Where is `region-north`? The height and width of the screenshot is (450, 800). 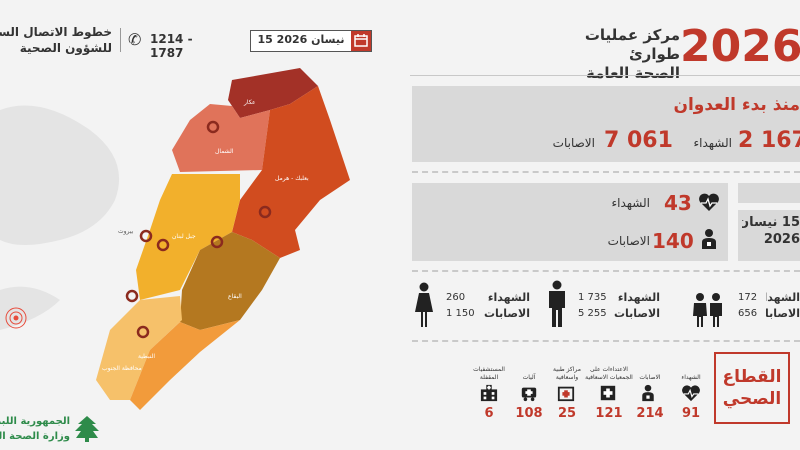 region-north is located at coordinates (221, 138).